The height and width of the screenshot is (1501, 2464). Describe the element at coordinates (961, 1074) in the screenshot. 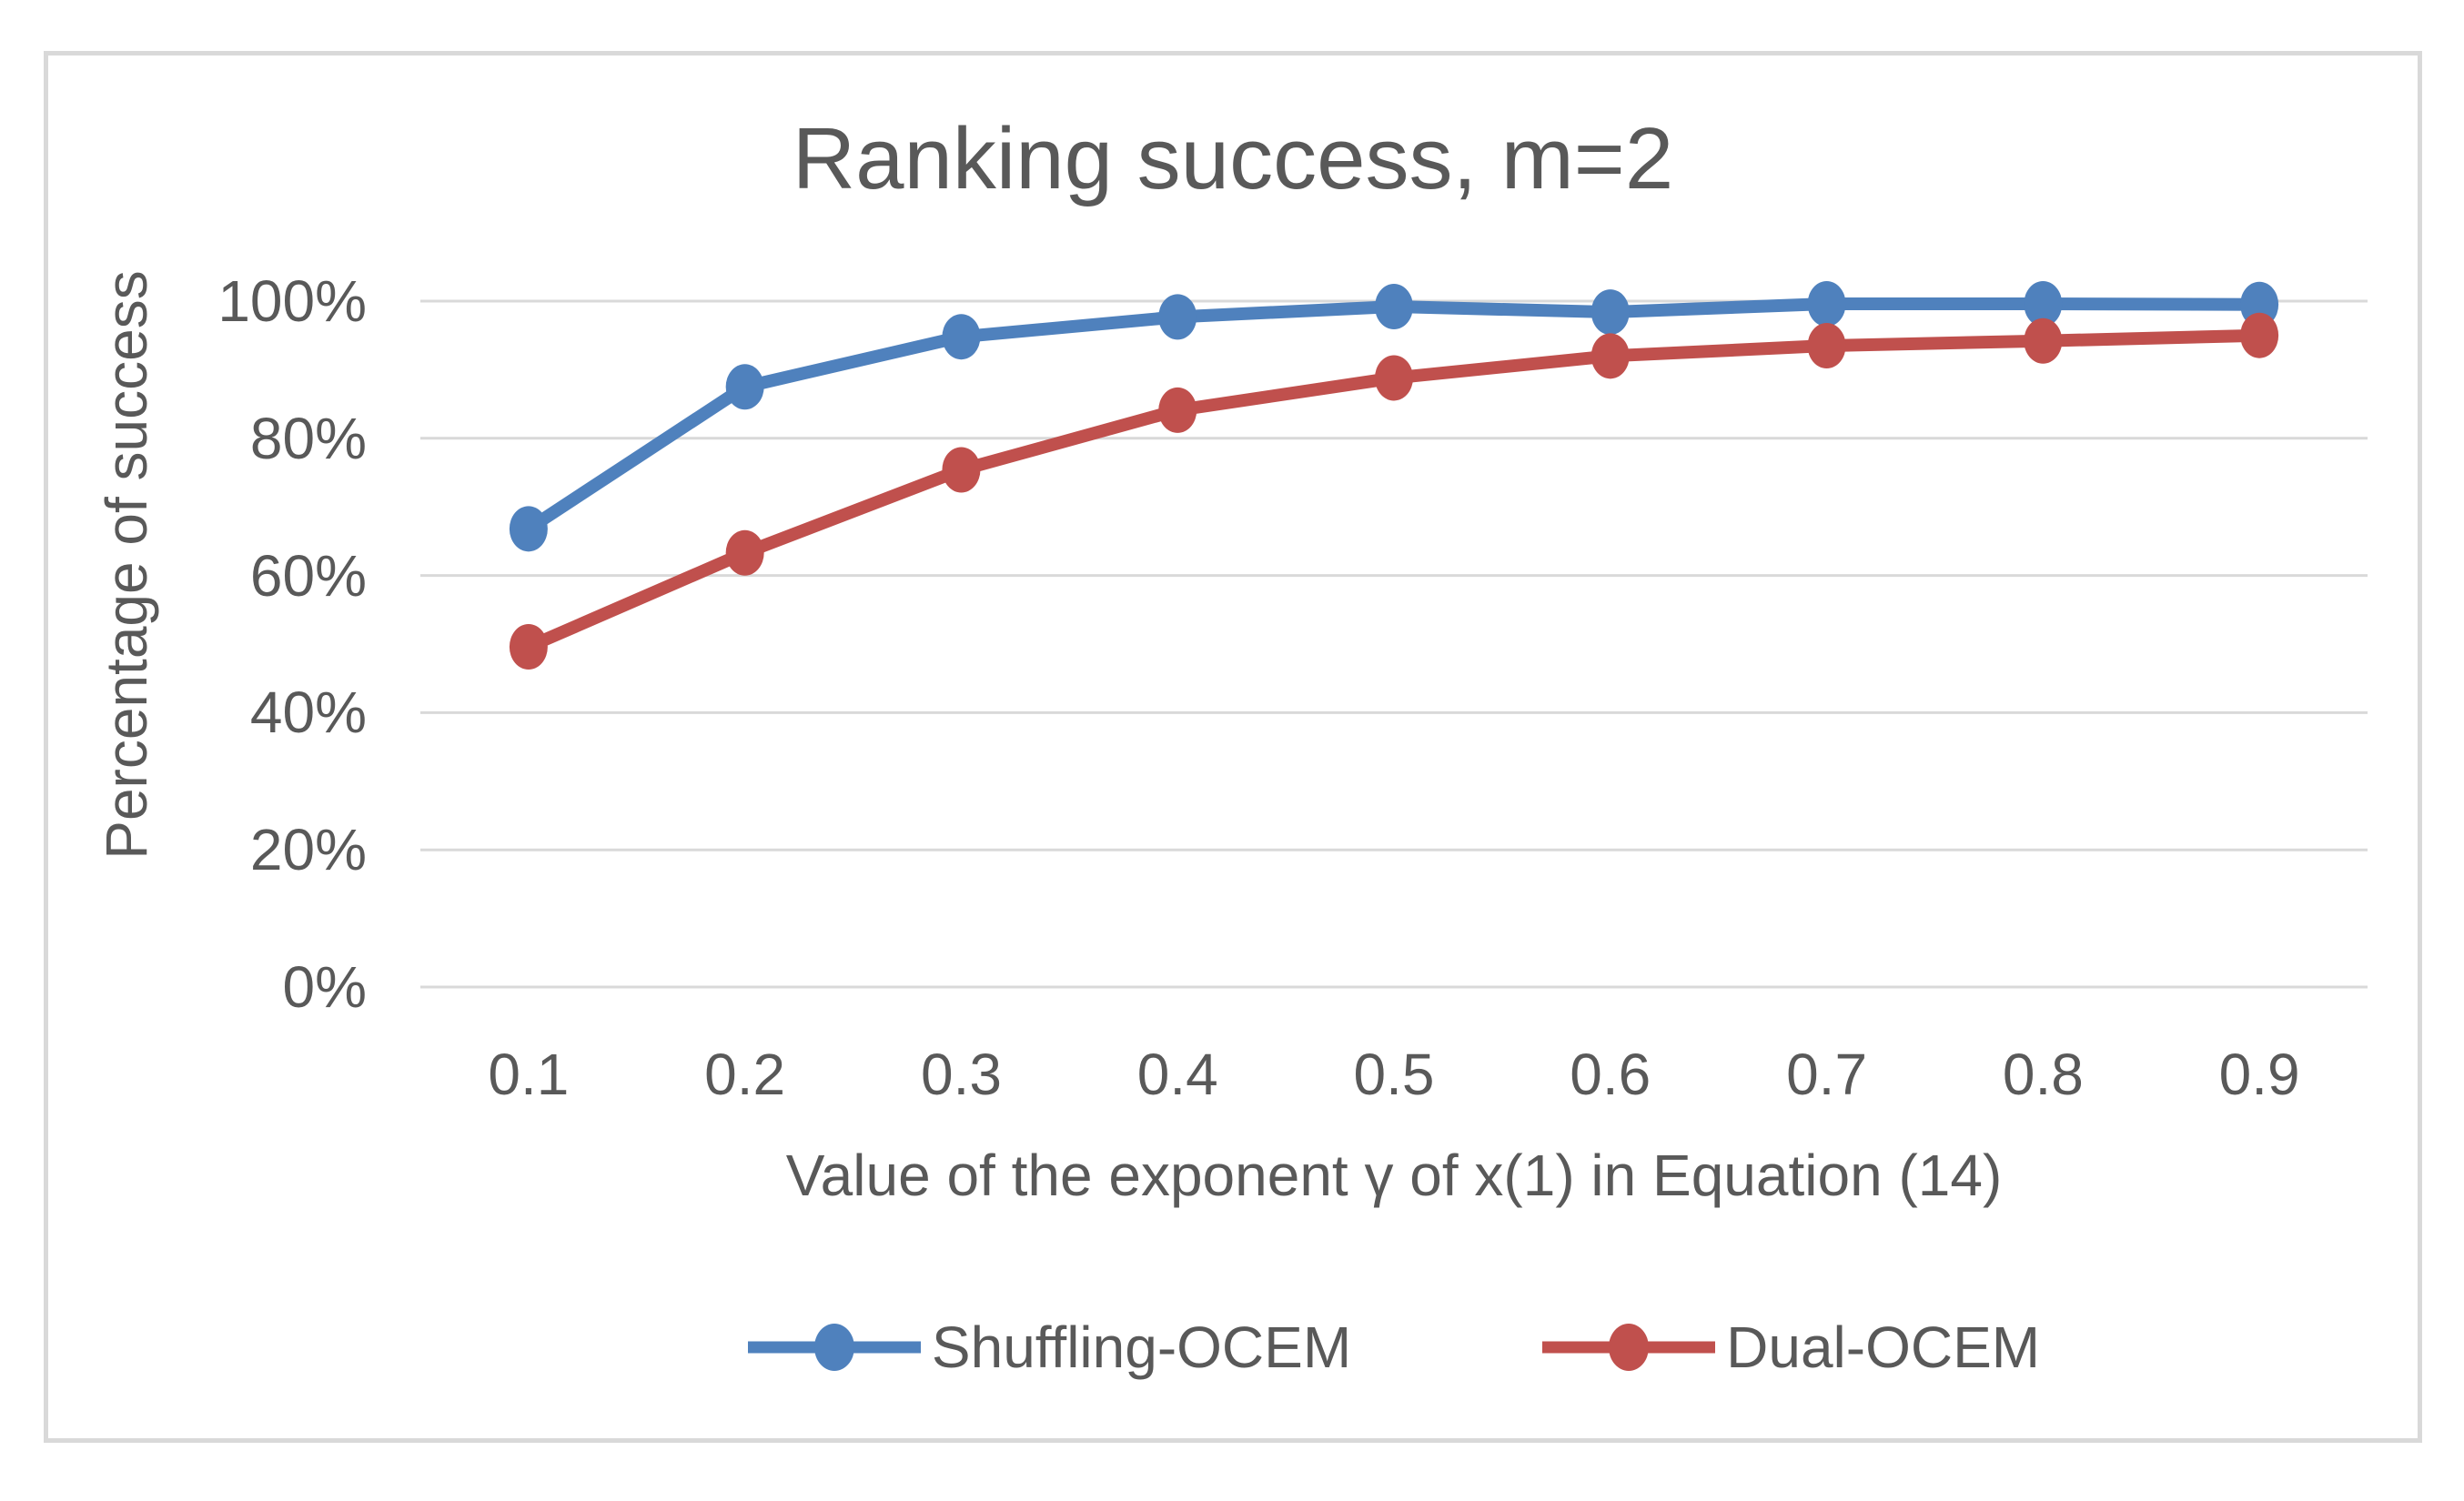

I see `x-tick-label: 0.3` at that location.